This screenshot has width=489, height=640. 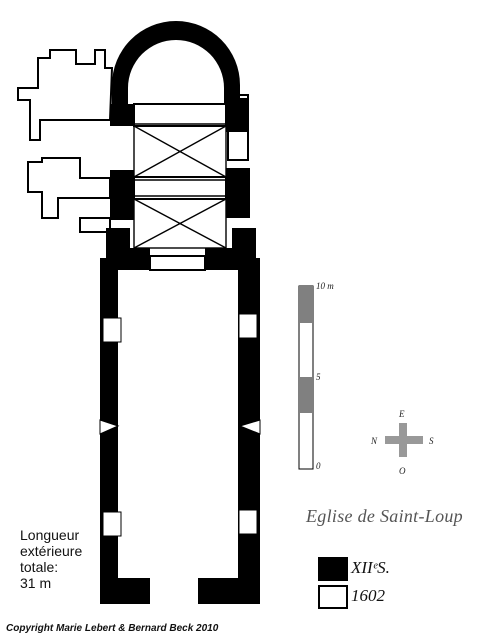 What do you see at coordinates (402, 471) in the screenshot?
I see `compass-west: O` at bounding box center [402, 471].